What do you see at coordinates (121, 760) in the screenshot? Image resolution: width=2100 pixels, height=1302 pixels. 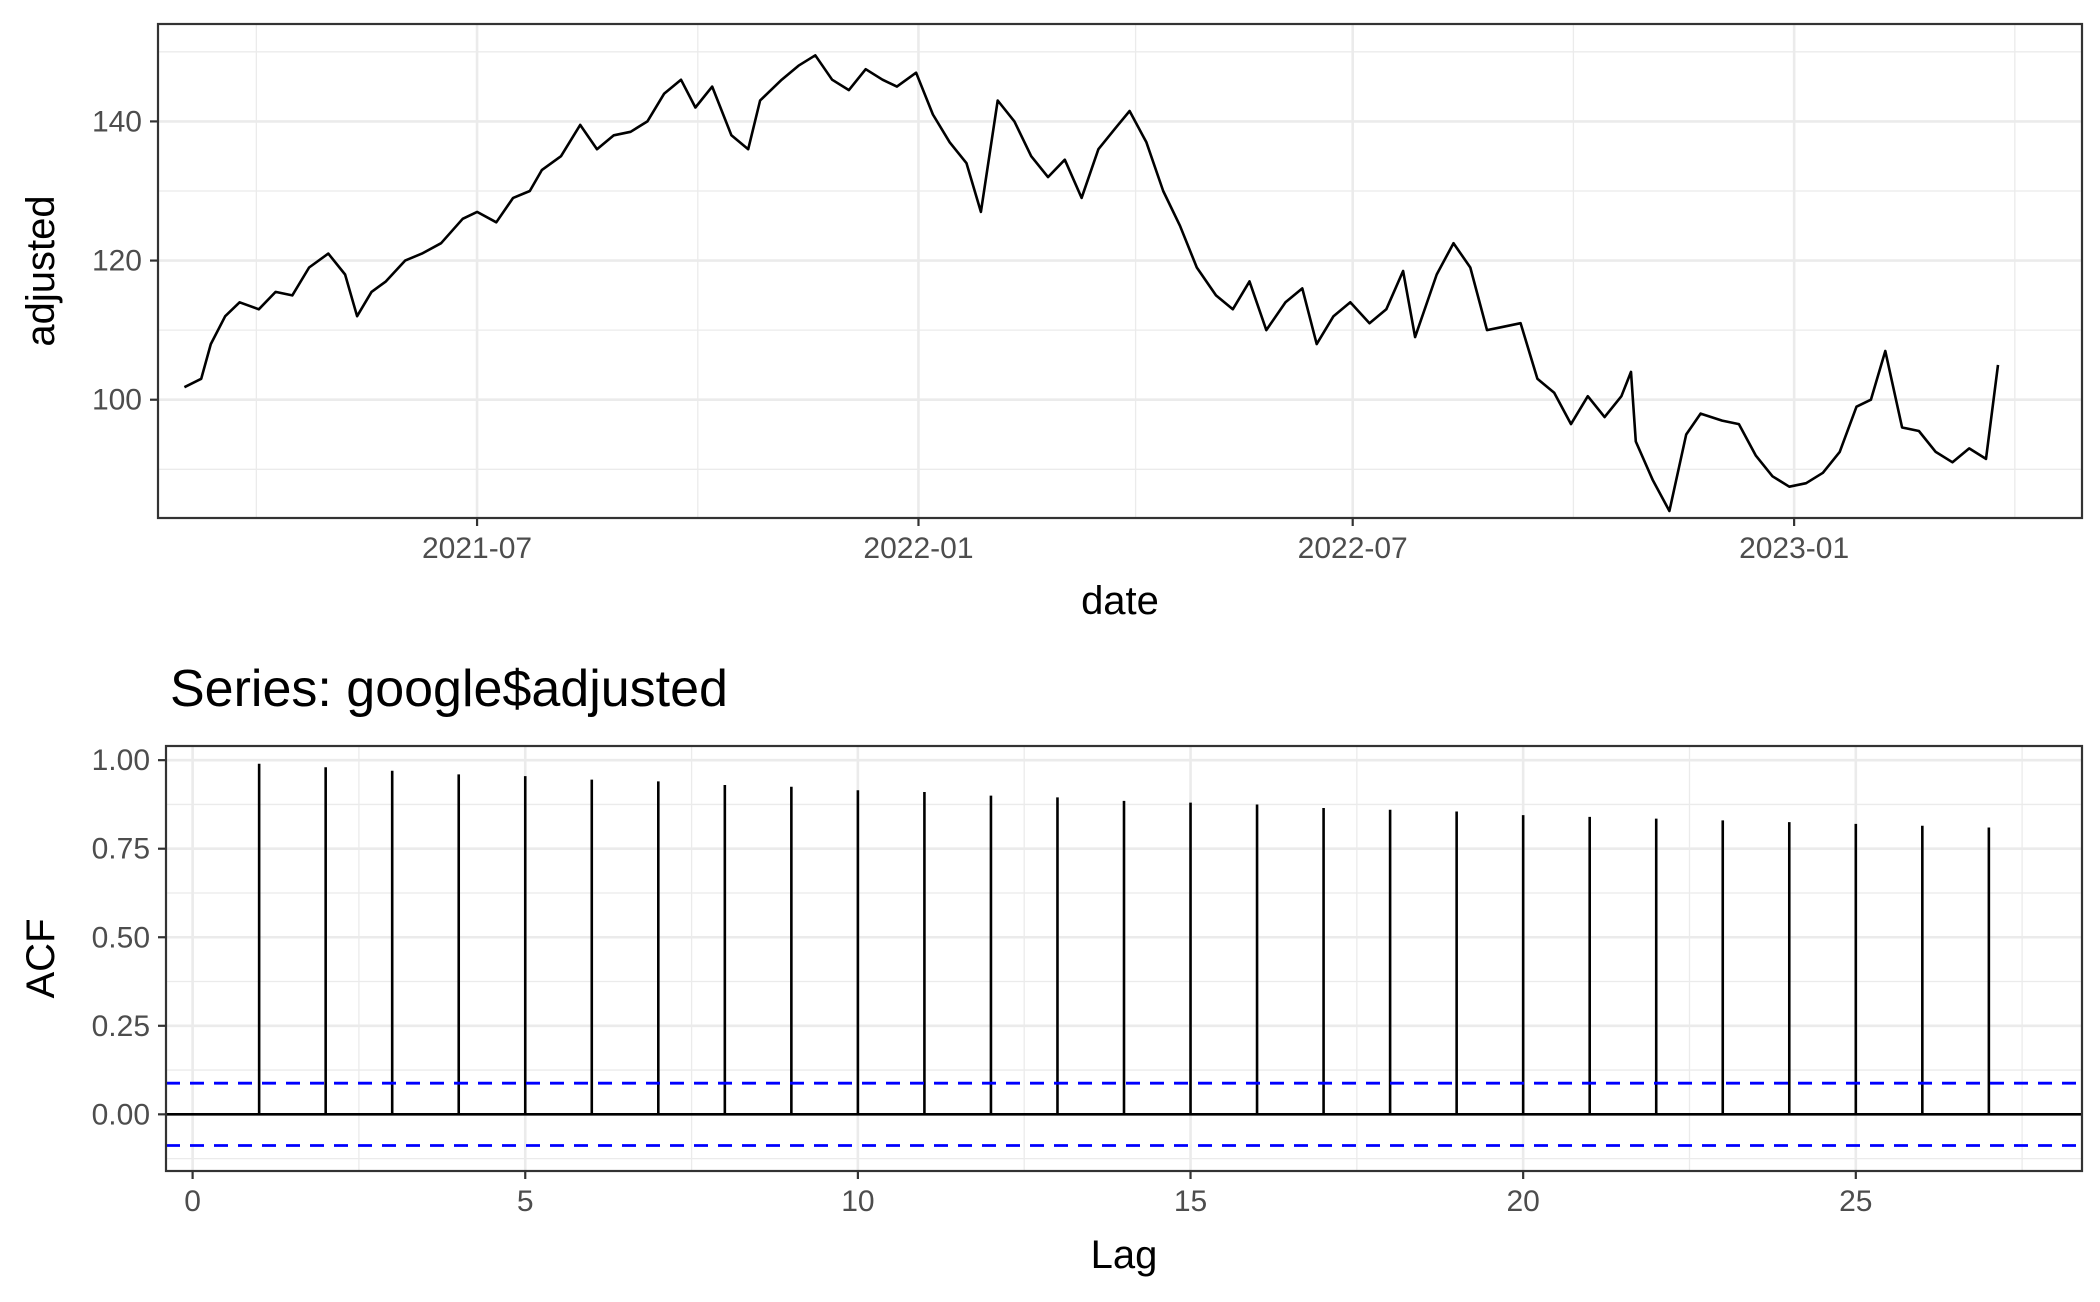 I see `y-tick-label: 1.00` at bounding box center [121, 760].